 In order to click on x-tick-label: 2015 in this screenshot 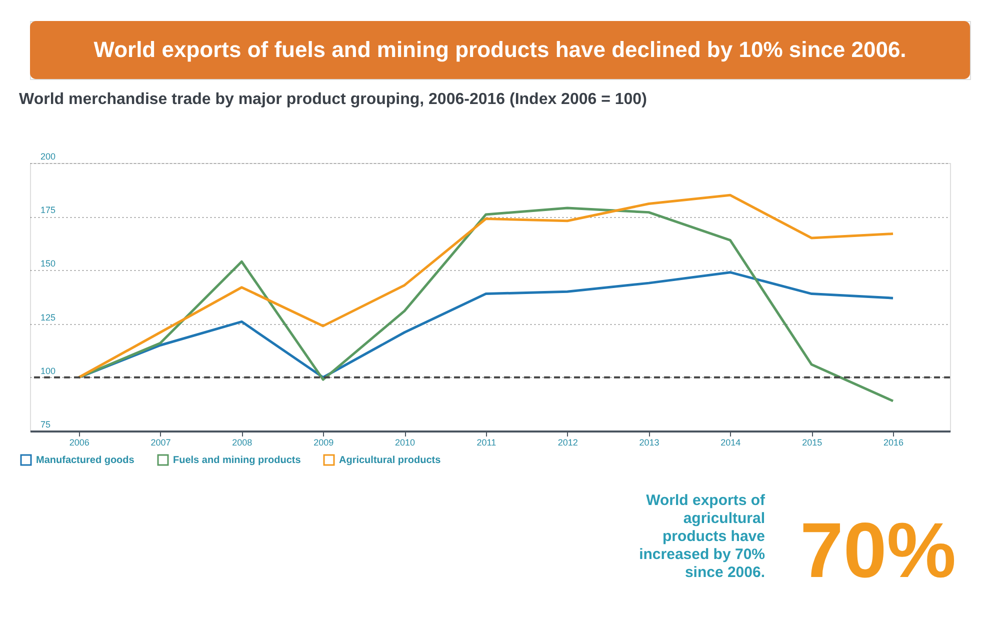, I will do `click(812, 443)`.